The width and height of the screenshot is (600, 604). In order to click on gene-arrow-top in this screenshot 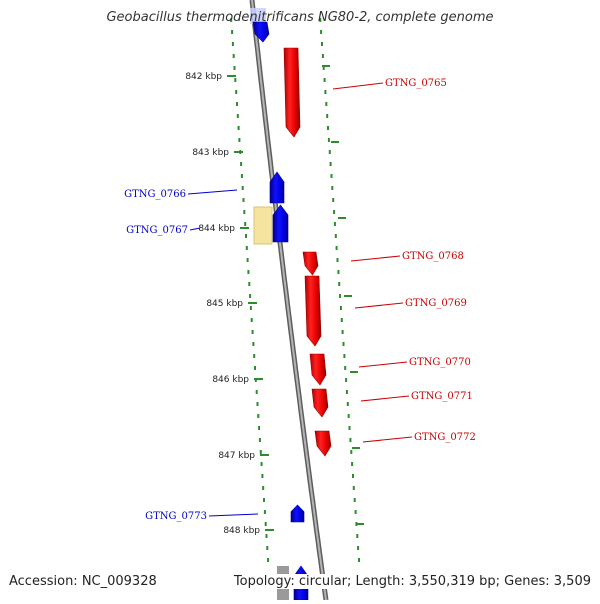, I will do `click(261, 32)`.